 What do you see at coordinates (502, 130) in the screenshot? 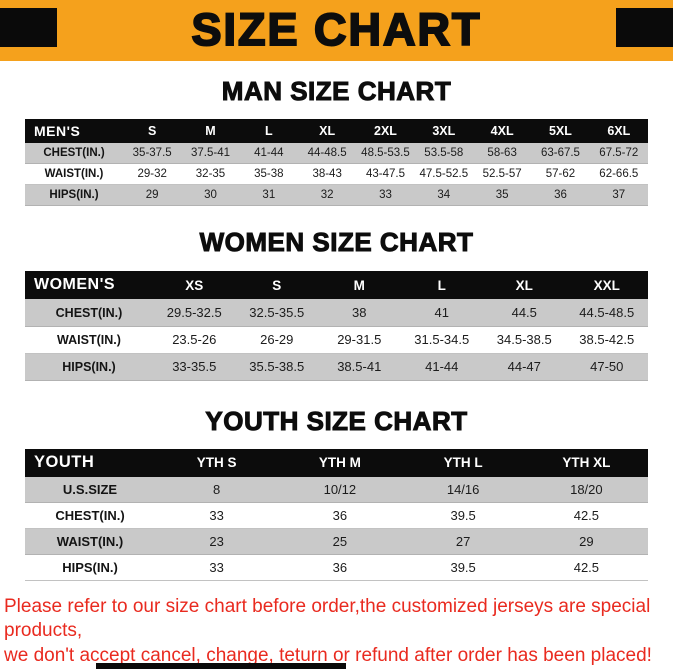
I see `size-column-header: 4XL` at bounding box center [502, 130].